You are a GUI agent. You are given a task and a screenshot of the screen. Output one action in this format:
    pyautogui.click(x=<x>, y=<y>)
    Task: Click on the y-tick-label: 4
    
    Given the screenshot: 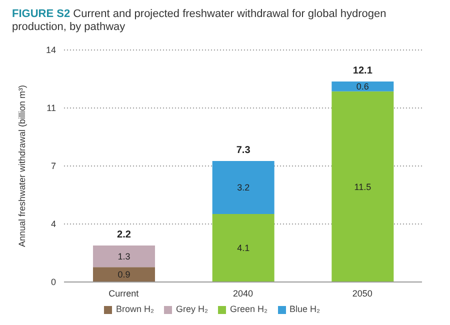 What is the action you would take?
    pyautogui.click(x=53, y=224)
    